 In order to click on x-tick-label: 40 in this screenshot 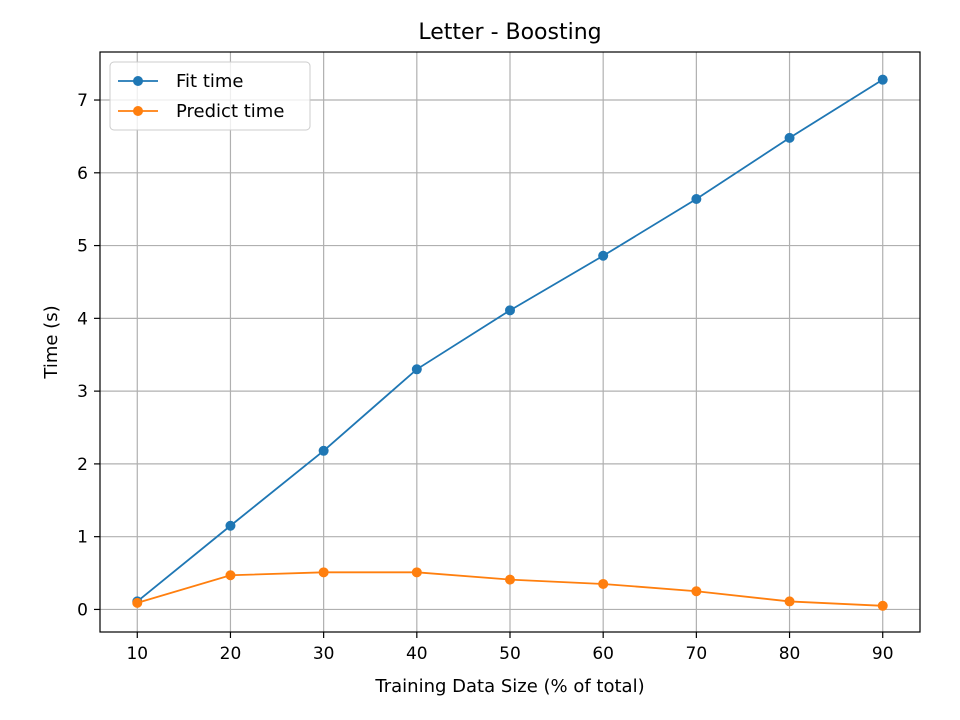, I will do `click(417, 654)`.